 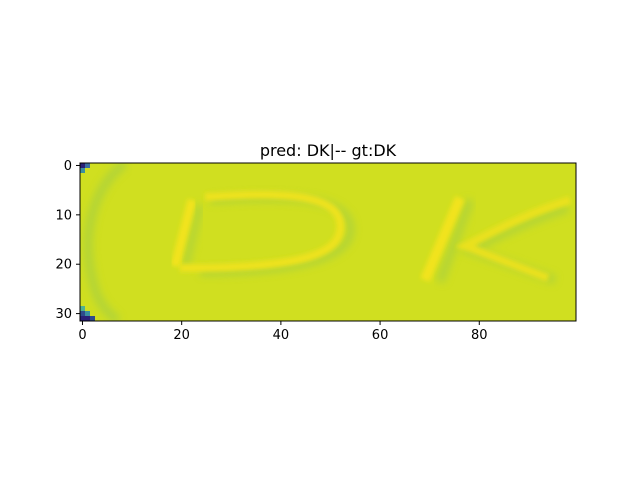 What do you see at coordinates (328, 150) in the screenshot?
I see `chart-title: pred: DK|-- gt:DK` at bounding box center [328, 150].